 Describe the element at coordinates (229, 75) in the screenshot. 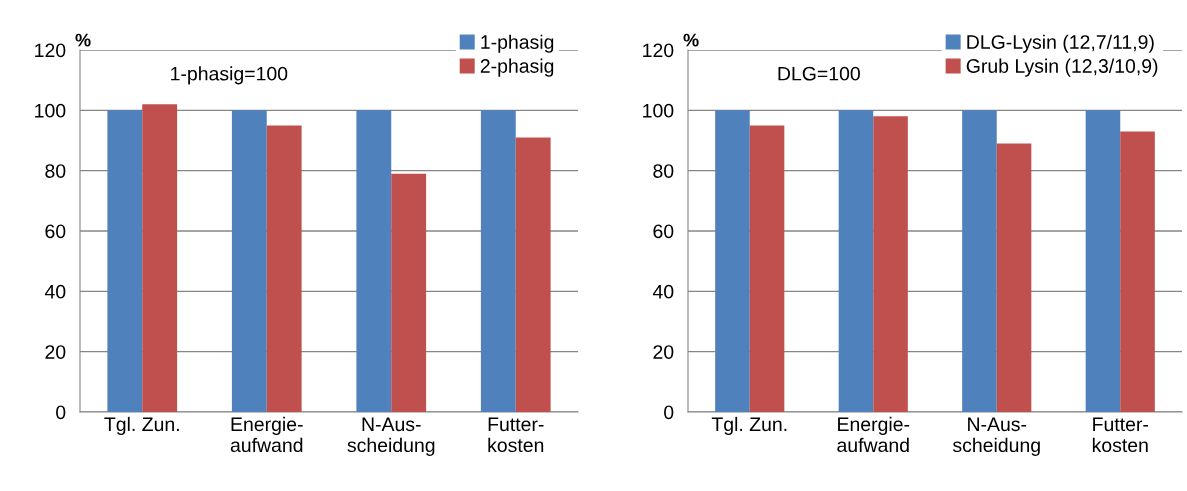

I see `annotation: 1-phasig=100` at that location.